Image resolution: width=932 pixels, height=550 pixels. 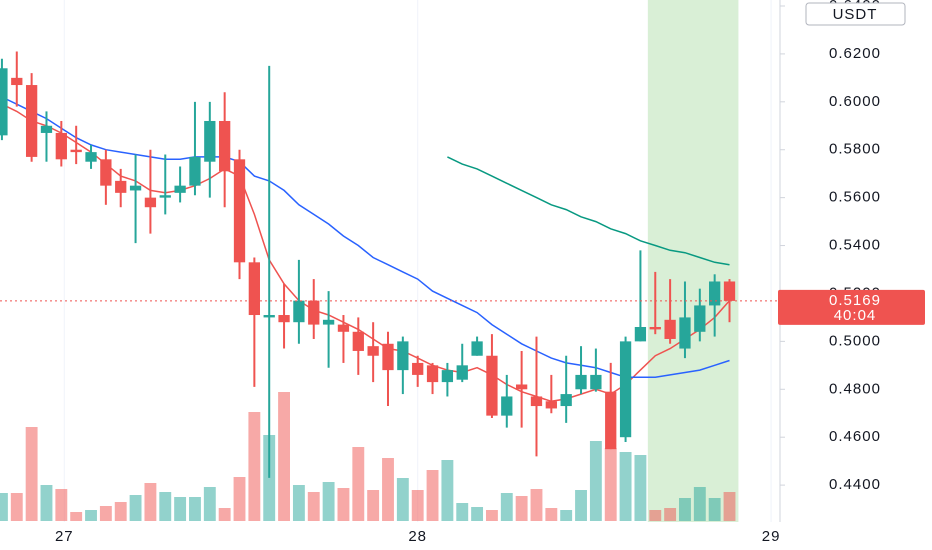 I want to click on y-tick-label: 0.5000, so click(x=855, y=340).